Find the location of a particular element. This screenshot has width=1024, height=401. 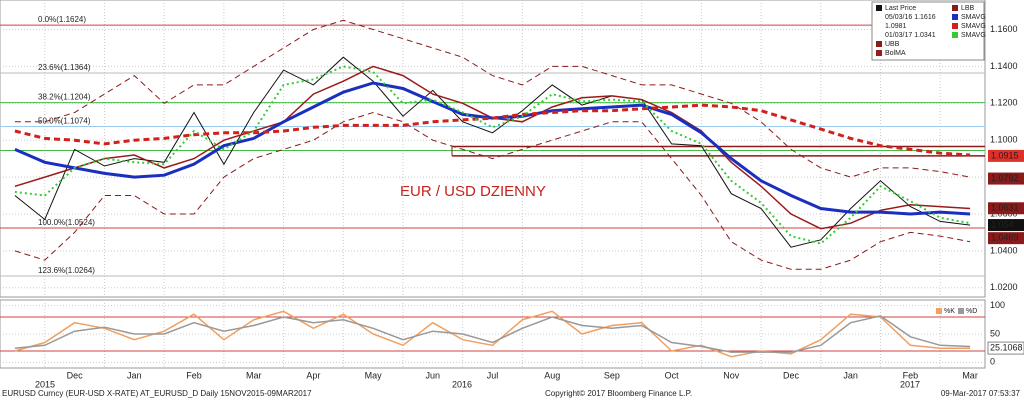

series-line is located at coordinates (492, 130).